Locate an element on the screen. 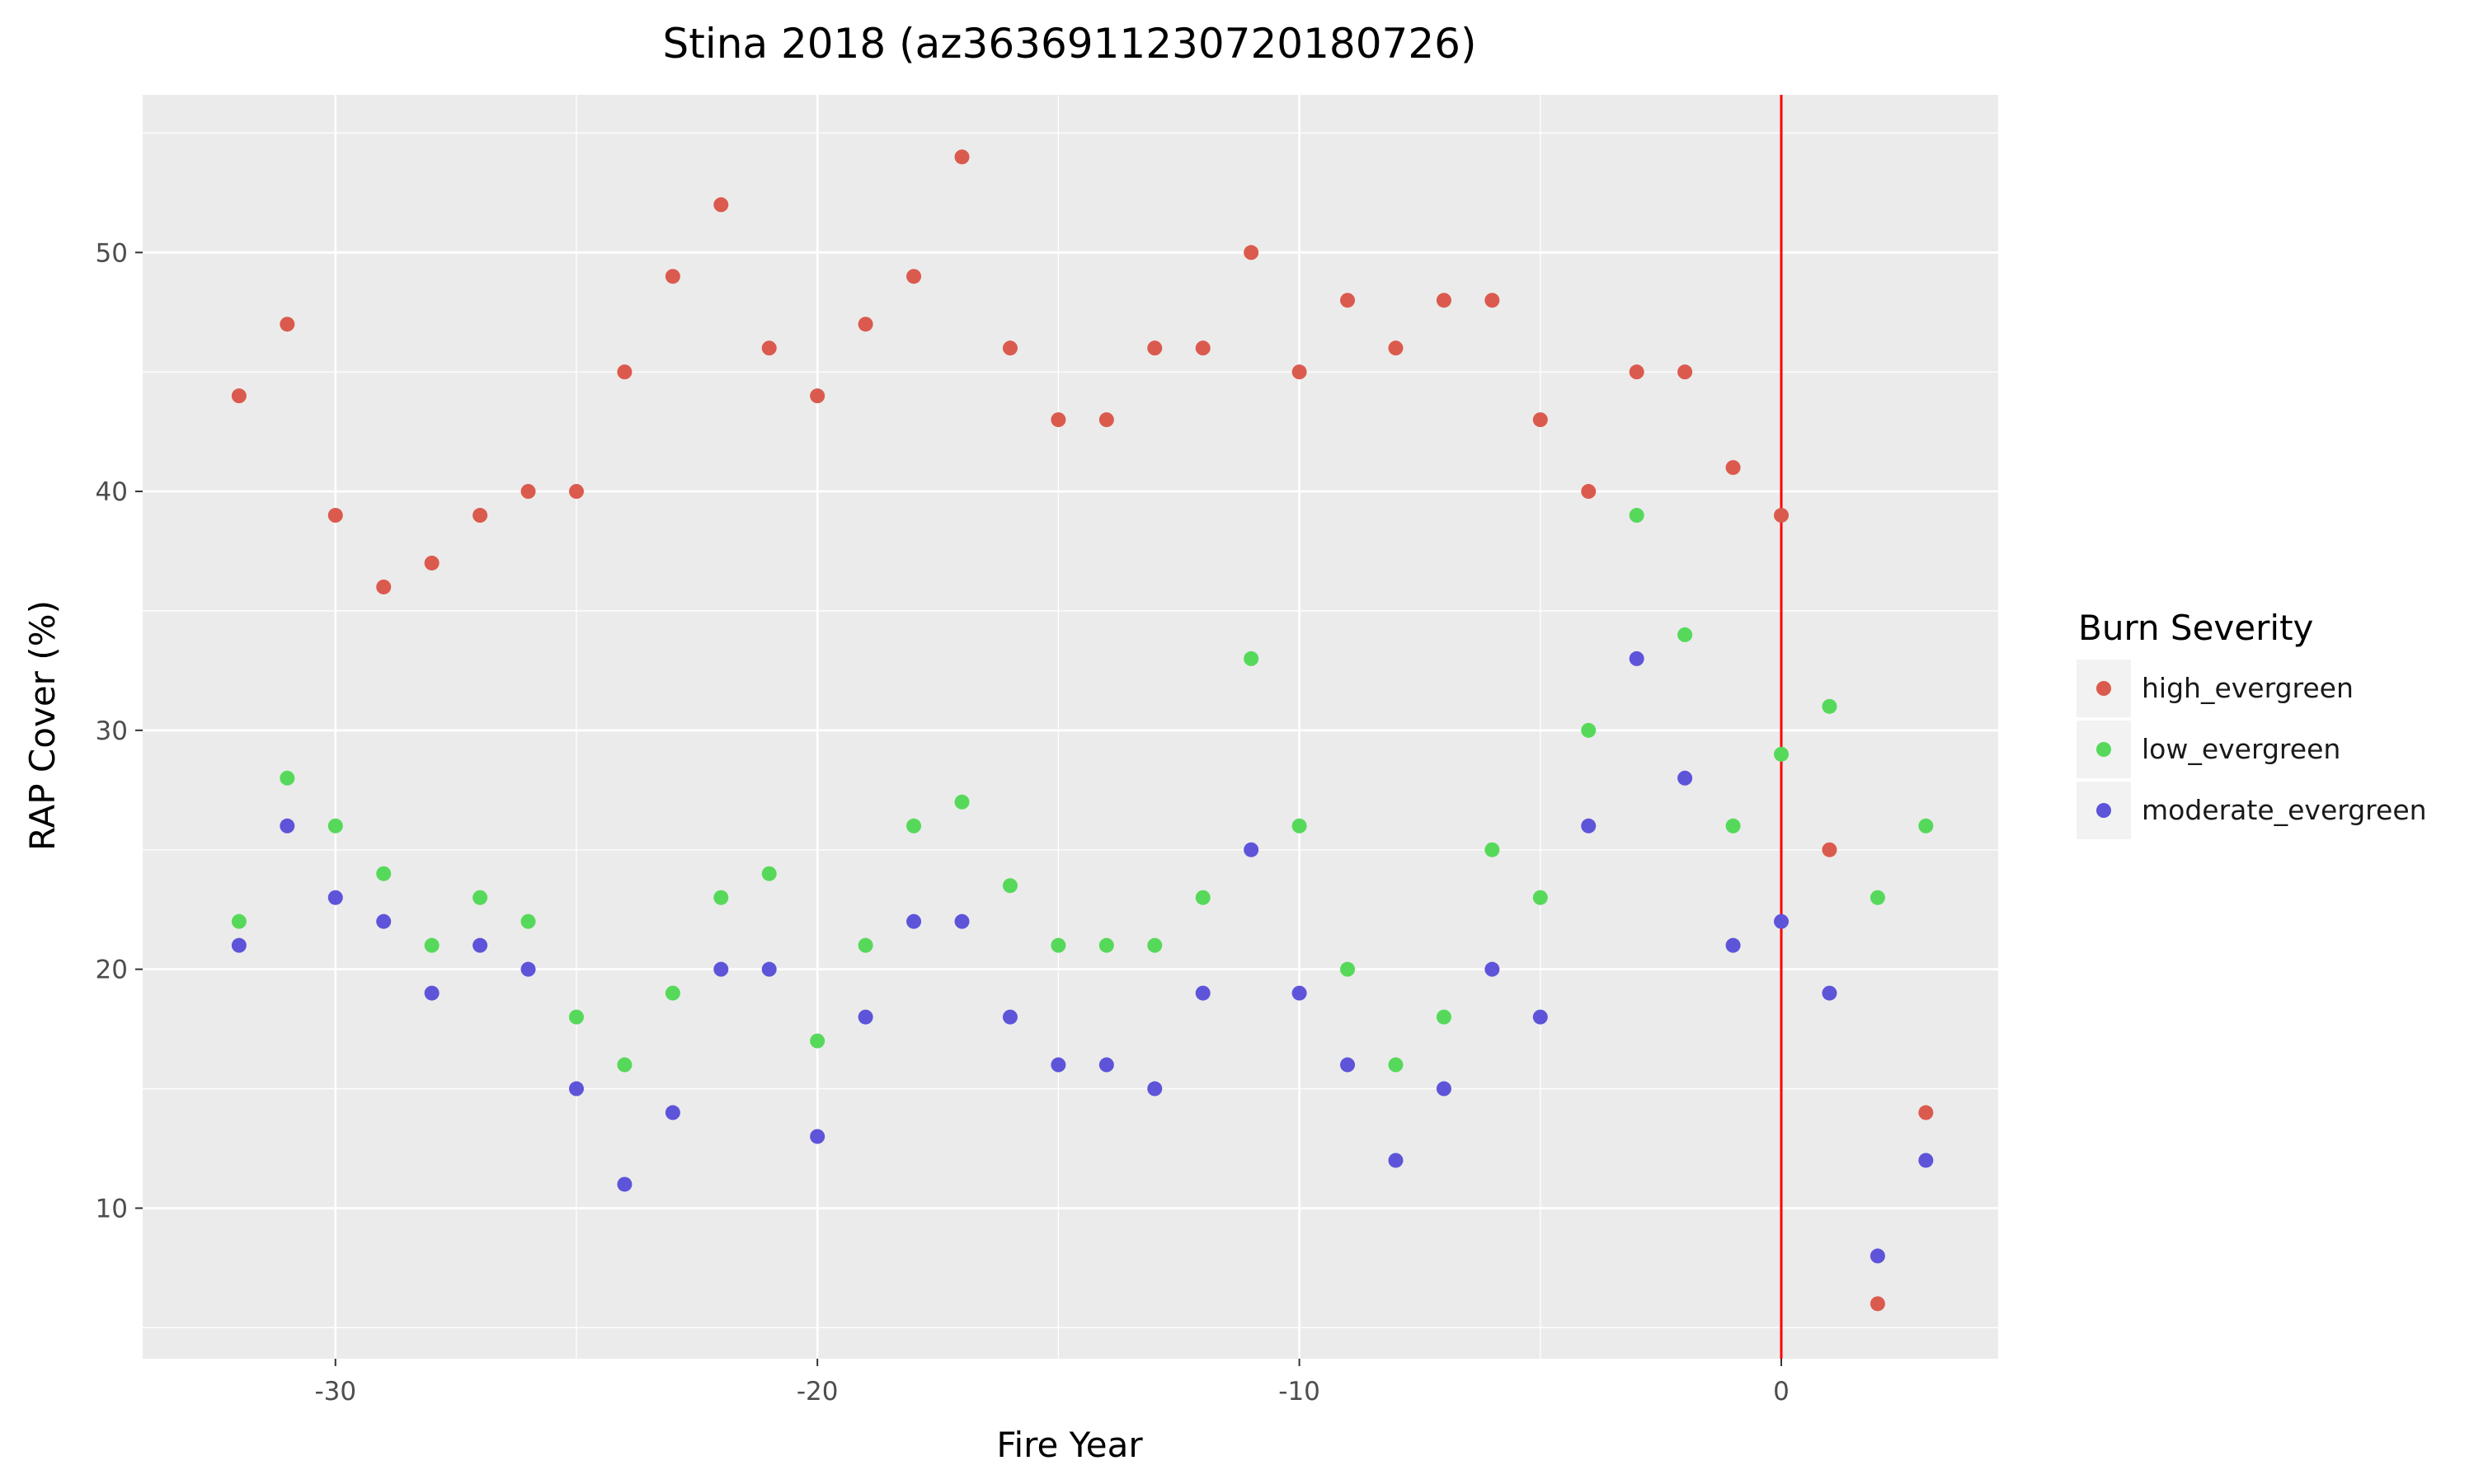 The height and width of the screenshot is (1484, 2474). y-axis-title: RAP Cover (%) is located at coordinates (42, 725).